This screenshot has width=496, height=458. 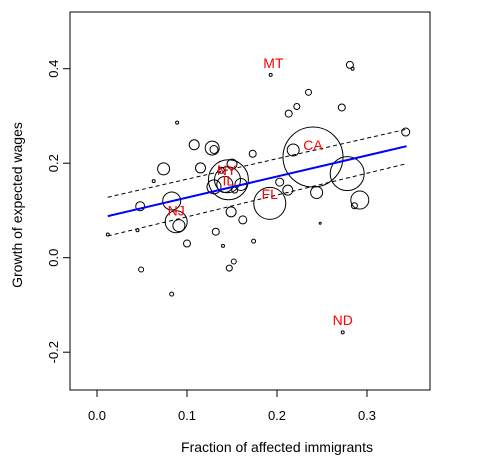 I want to click on state-label: CA, so click(x=313, y=145).